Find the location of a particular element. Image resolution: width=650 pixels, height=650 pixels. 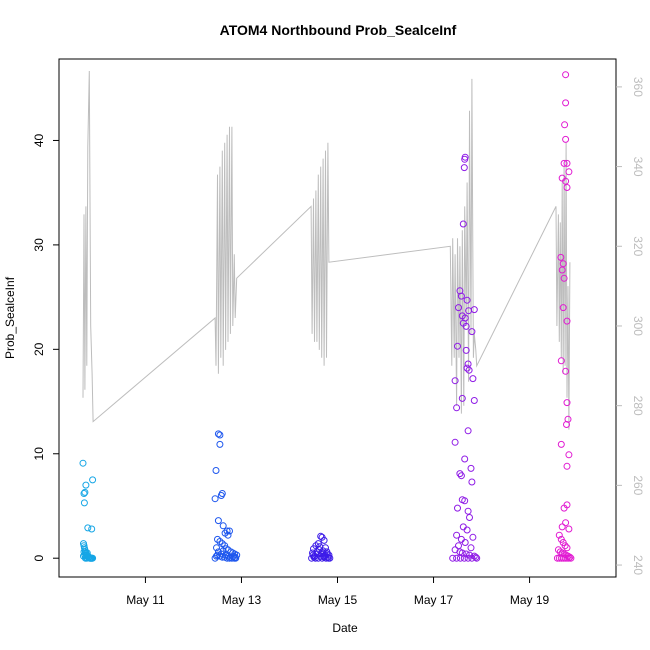

y2-tick-label: 340 is located at coordinates (638, 167).